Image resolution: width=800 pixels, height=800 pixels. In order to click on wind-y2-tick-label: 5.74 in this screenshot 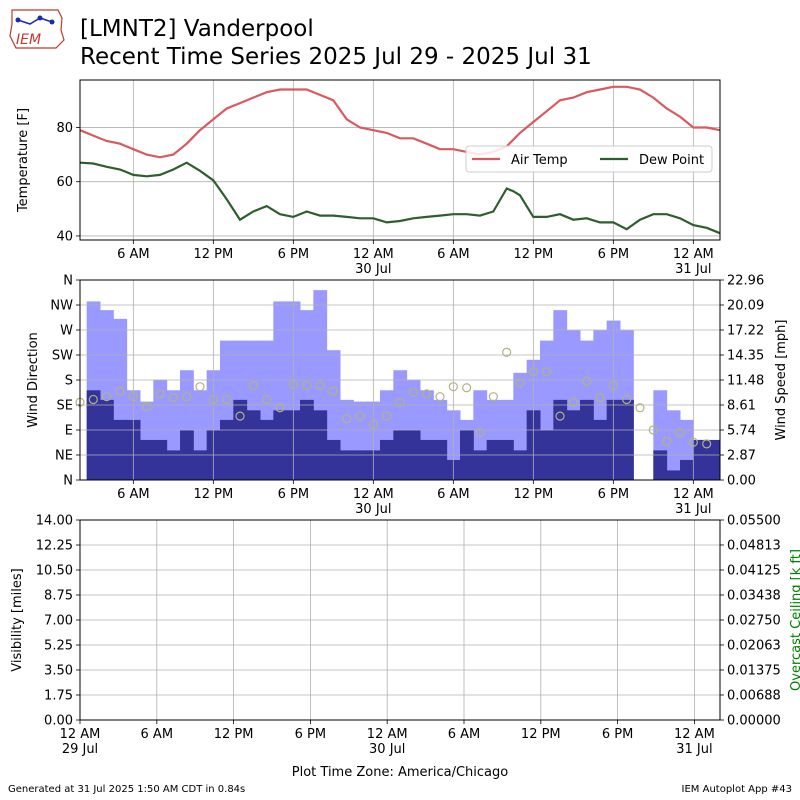, I will do `click(741, 431)`.